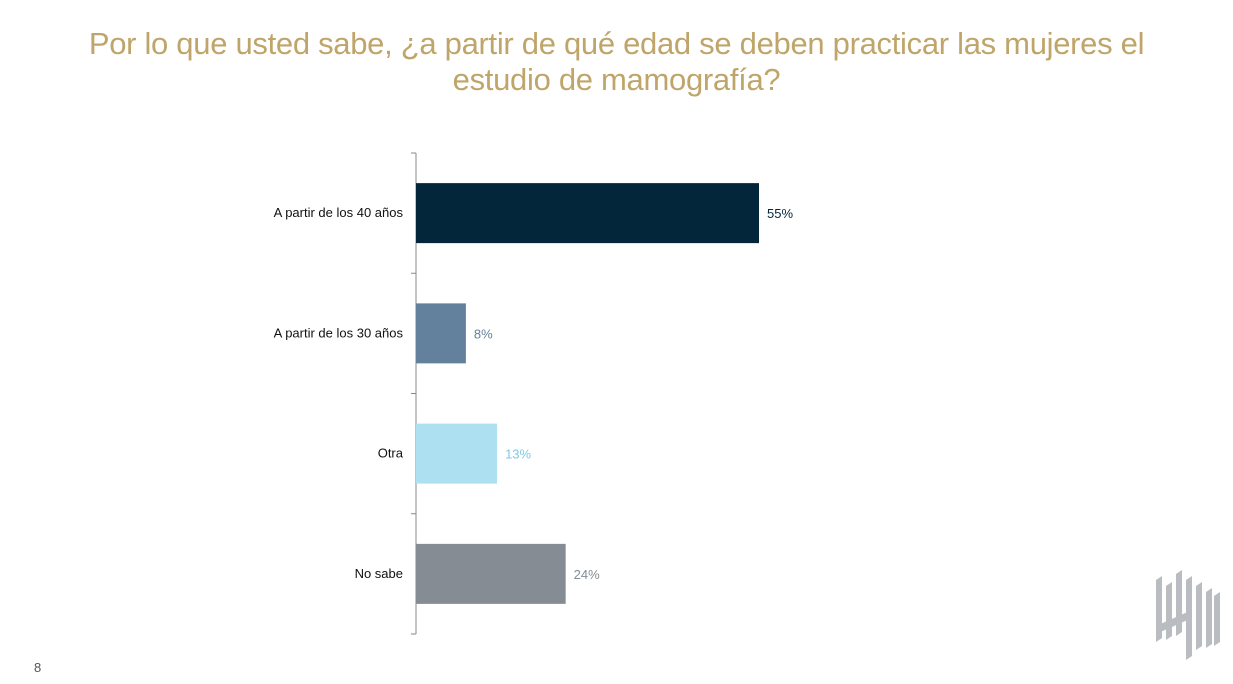  I want to click on category-label: No sabe, so click(379, 573).